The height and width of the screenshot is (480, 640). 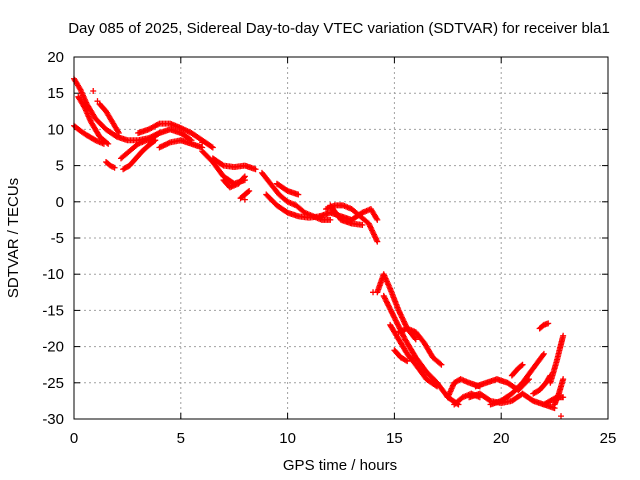 What do you see at coordinates (53, 419) in the screenshot?
I see `y-tick-label: -30` at bounding box center [53, 419].